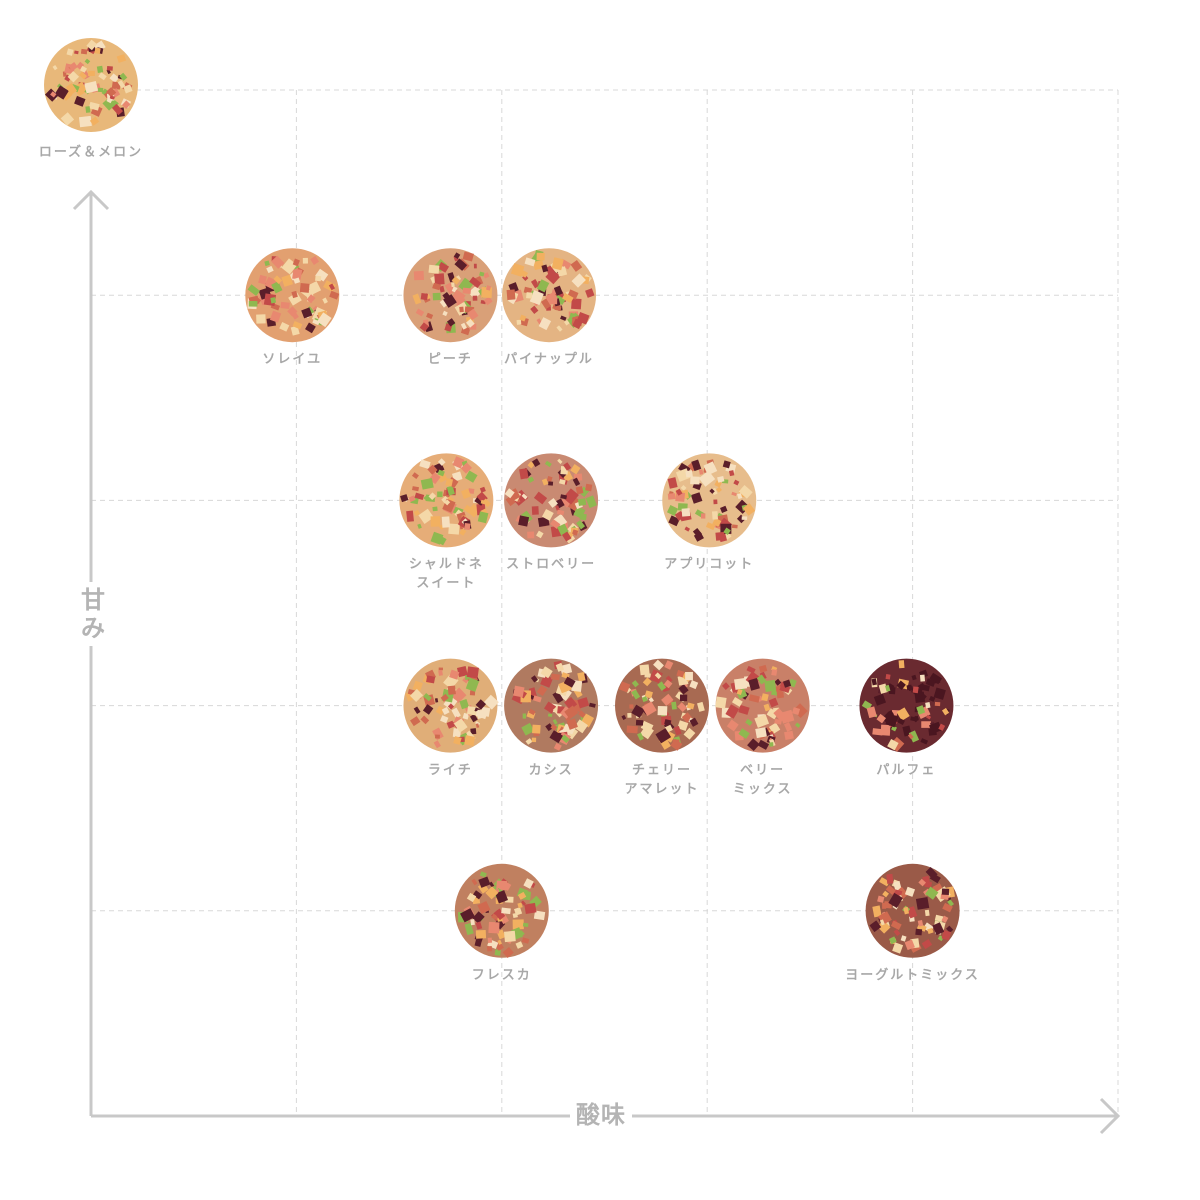 The height and width of the screenshot is (1200, 1200). Describe the element at coordinates (551, 565) in the screenshot. I see `point-label: ストロベリー` at that location.